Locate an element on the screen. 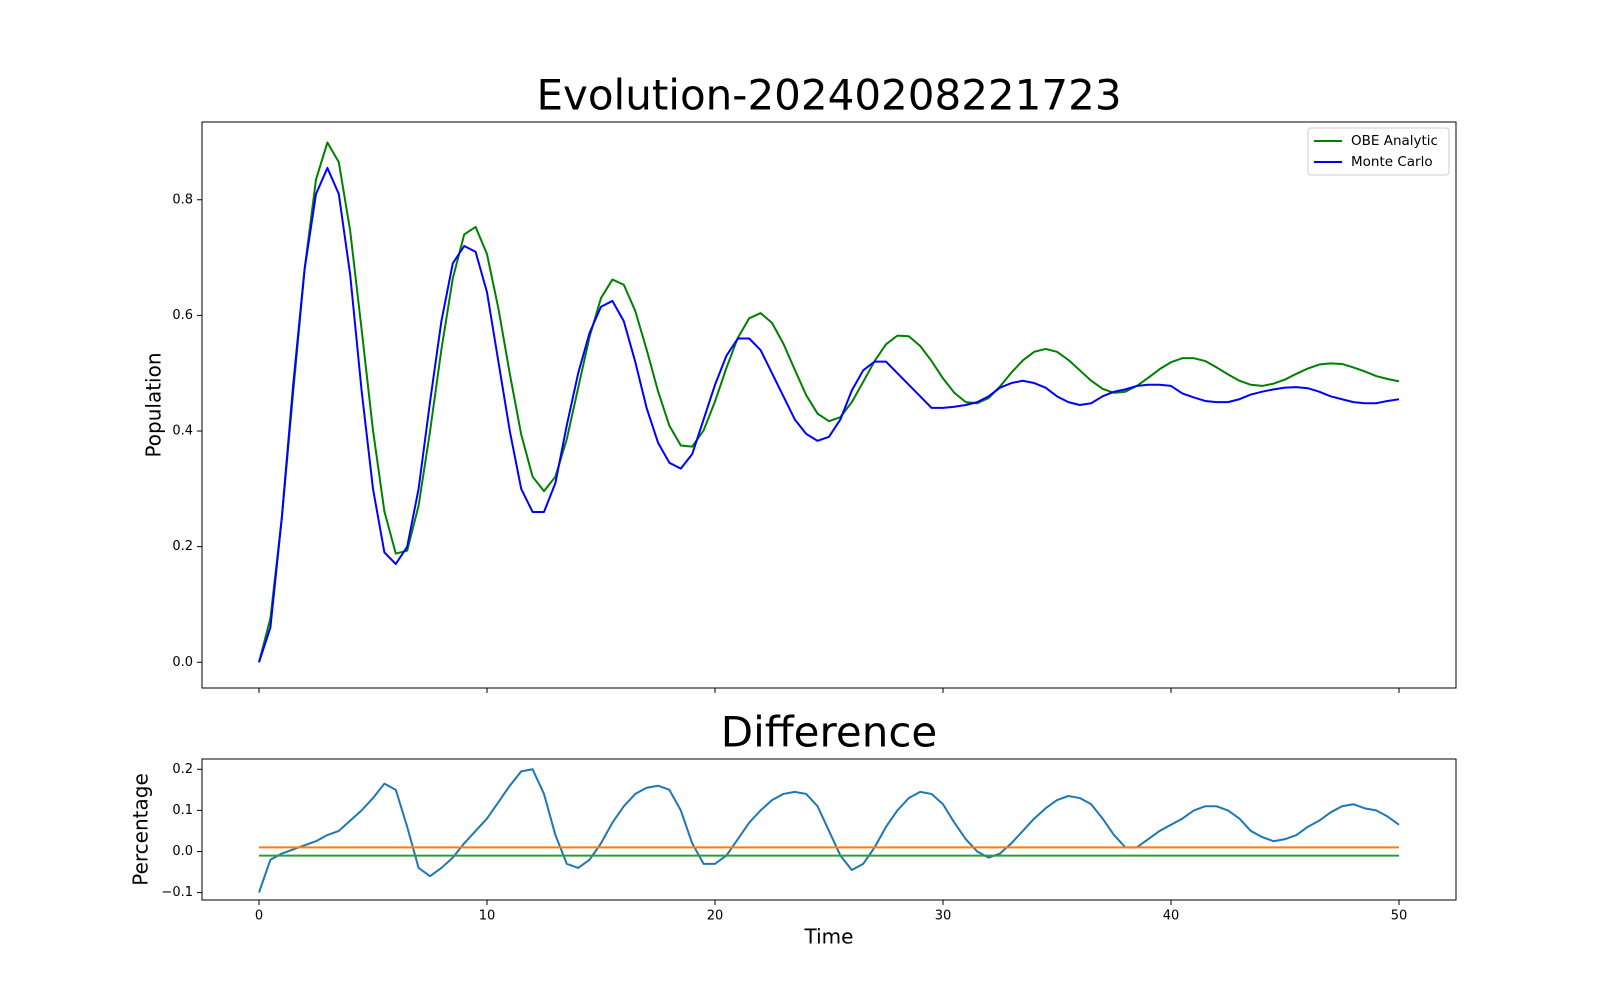  x-tick-label: 50 is located at coordinates (1399, 916).